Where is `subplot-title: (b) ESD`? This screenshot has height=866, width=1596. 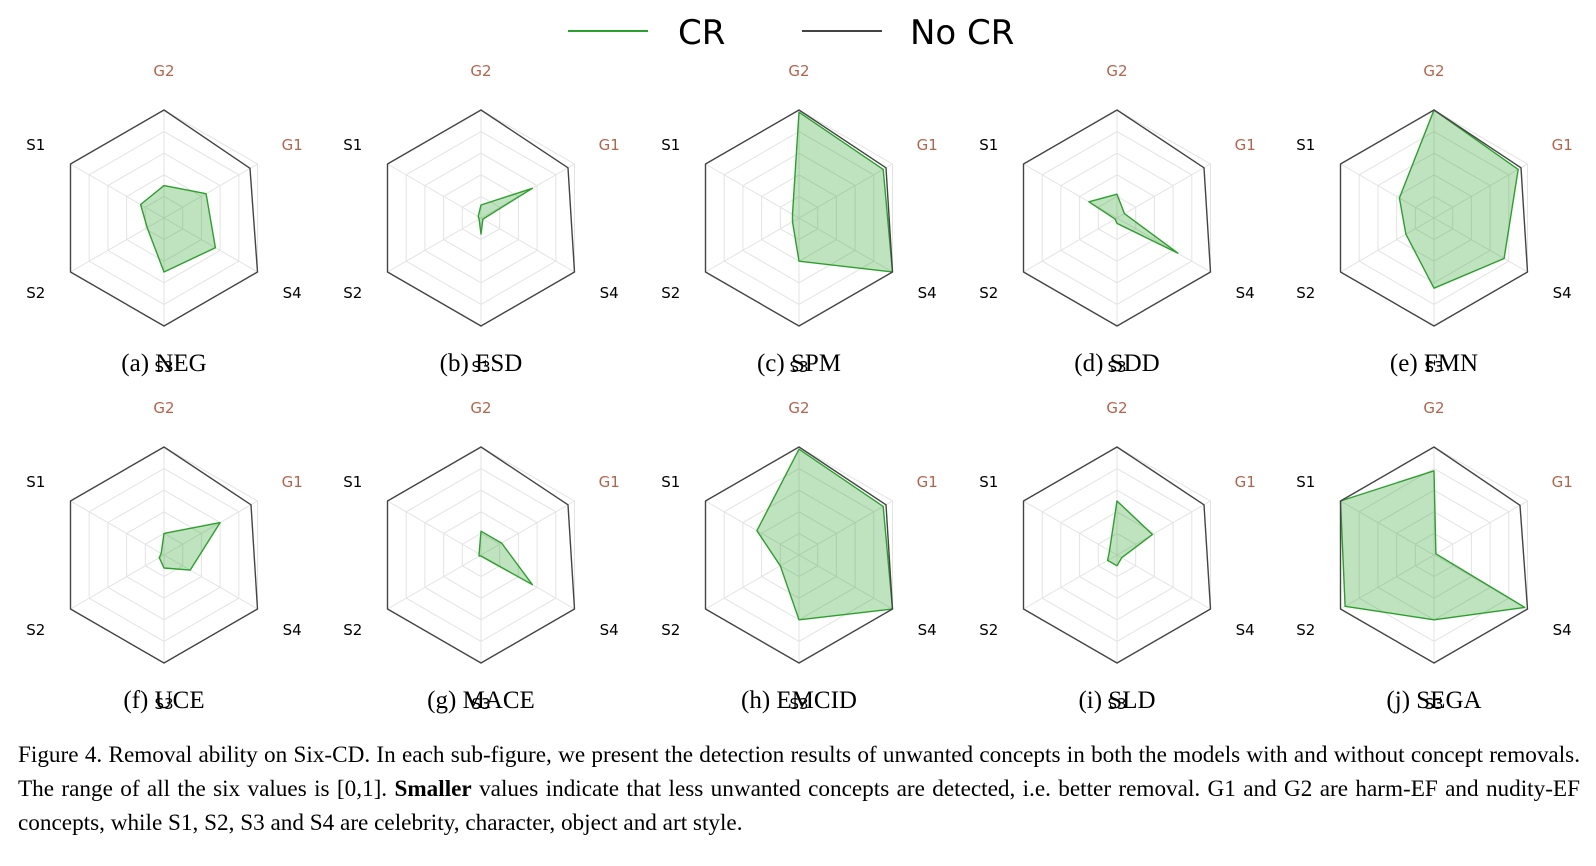
subplot-title: (b) ESD is located at coordinates (481, 363).